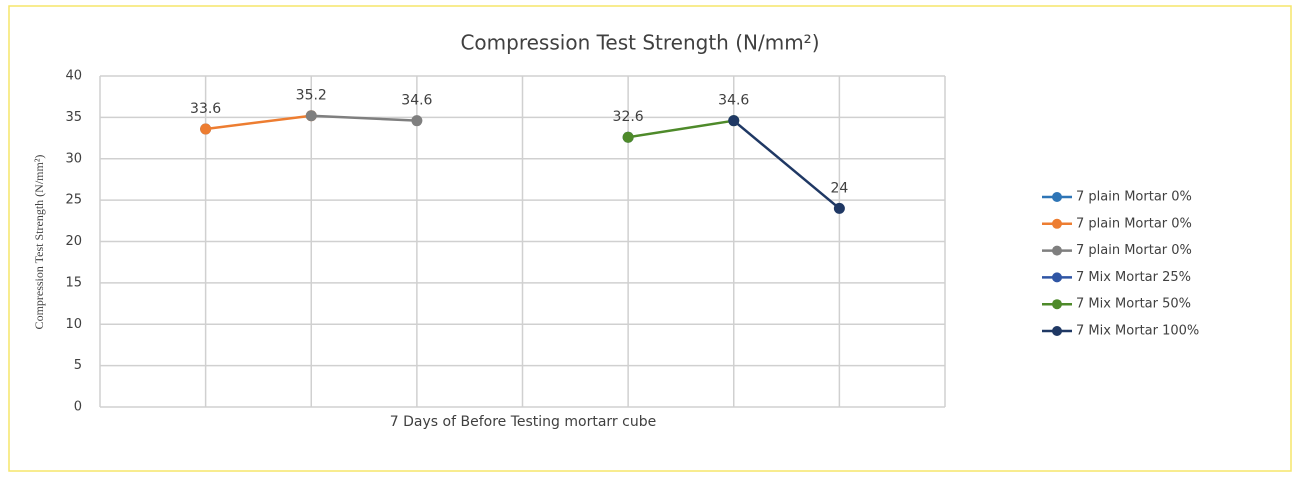 The height and width of the screenshot is (477, 1300). Describe the element at coordinates (73, 76) in the screenshot. I see `y-tick-label: 40` at that location.